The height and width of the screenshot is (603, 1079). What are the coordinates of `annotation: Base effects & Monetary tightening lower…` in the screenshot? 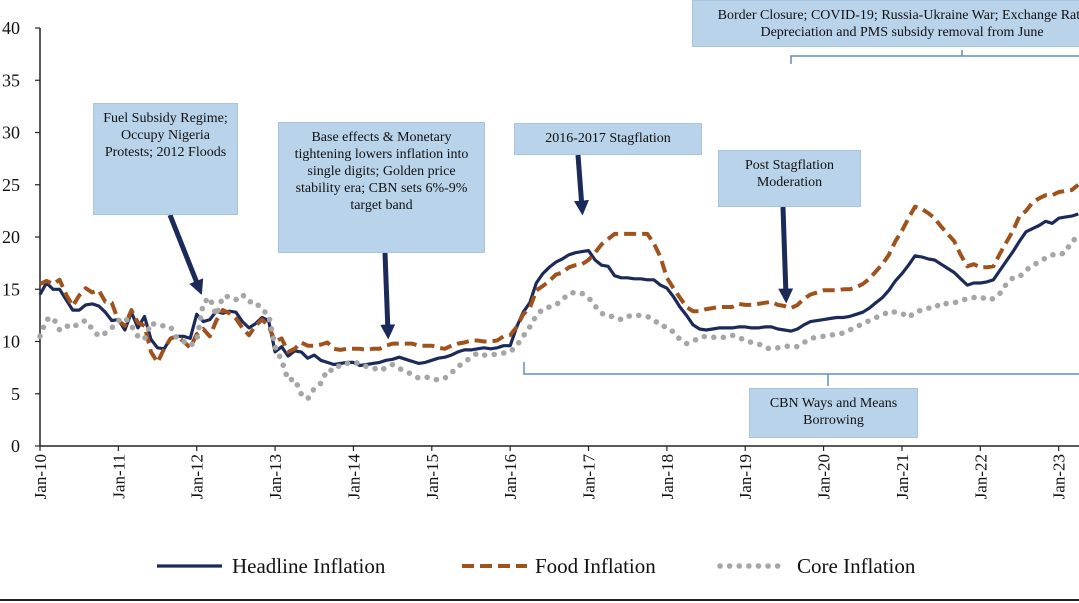 It's located at (381, 187).